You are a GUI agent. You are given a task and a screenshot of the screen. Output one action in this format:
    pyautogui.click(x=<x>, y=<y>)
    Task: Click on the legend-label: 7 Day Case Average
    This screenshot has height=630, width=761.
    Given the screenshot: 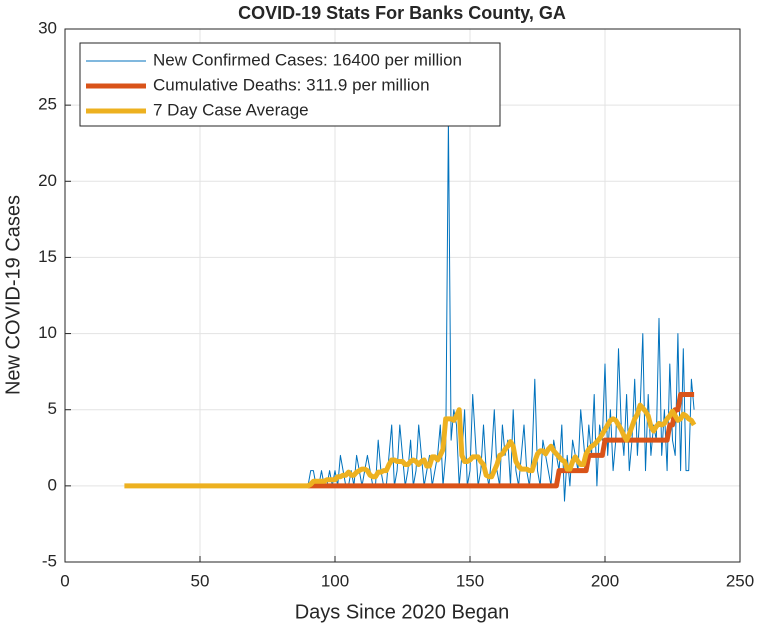 What is the action you would take?
    pyautogui.click(x=231, y=109)
    